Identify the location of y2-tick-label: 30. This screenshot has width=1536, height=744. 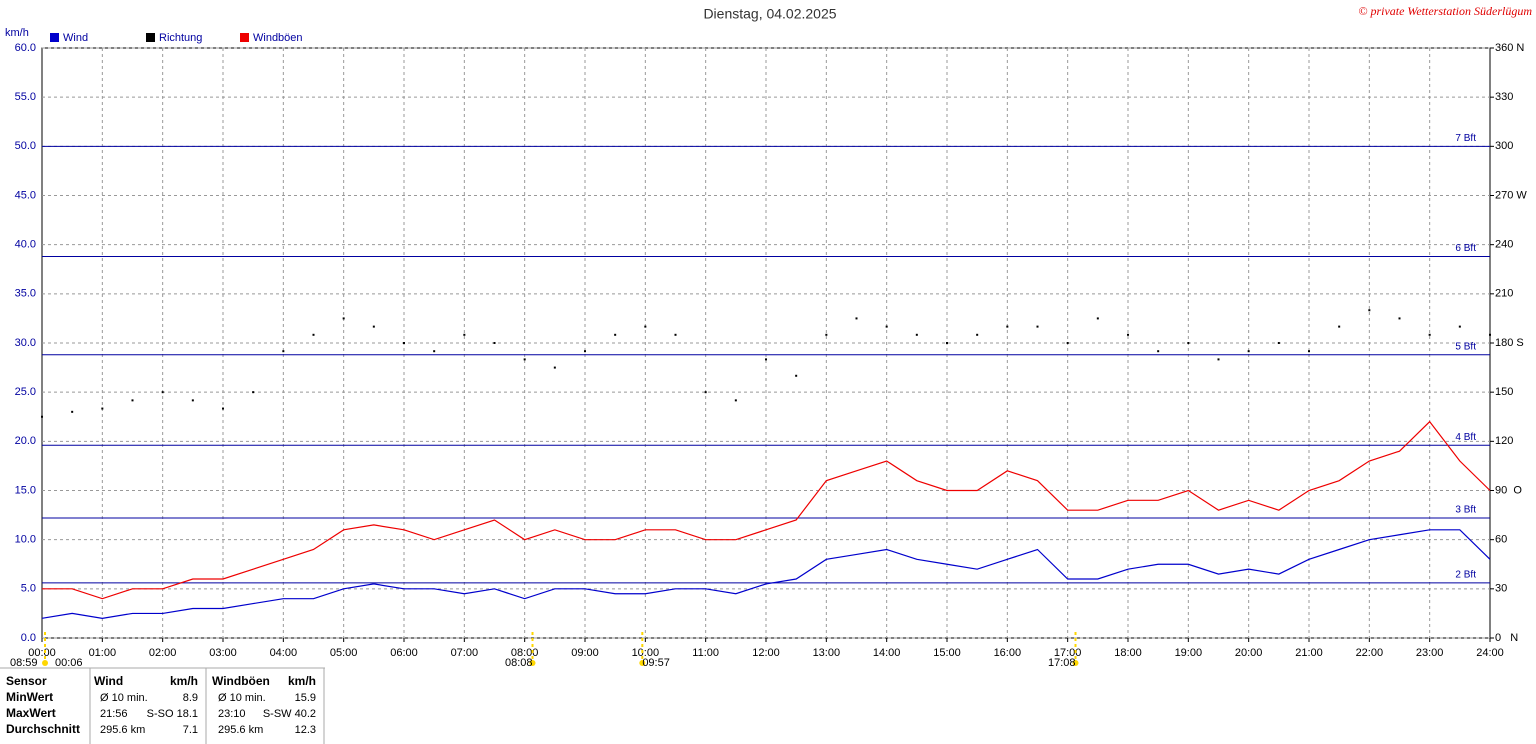
(1501, 589).